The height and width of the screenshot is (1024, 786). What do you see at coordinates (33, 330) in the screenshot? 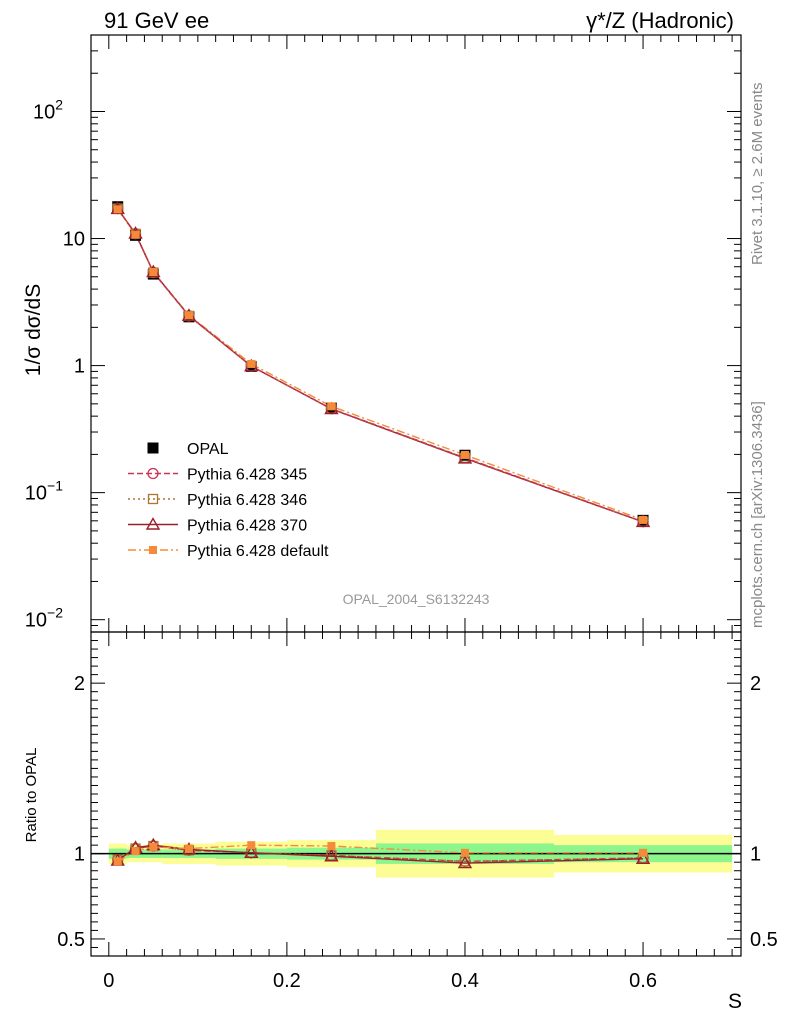
I see `main-y-axis-label: 1/σ dσ/dS` at bounding box center [33, 330].